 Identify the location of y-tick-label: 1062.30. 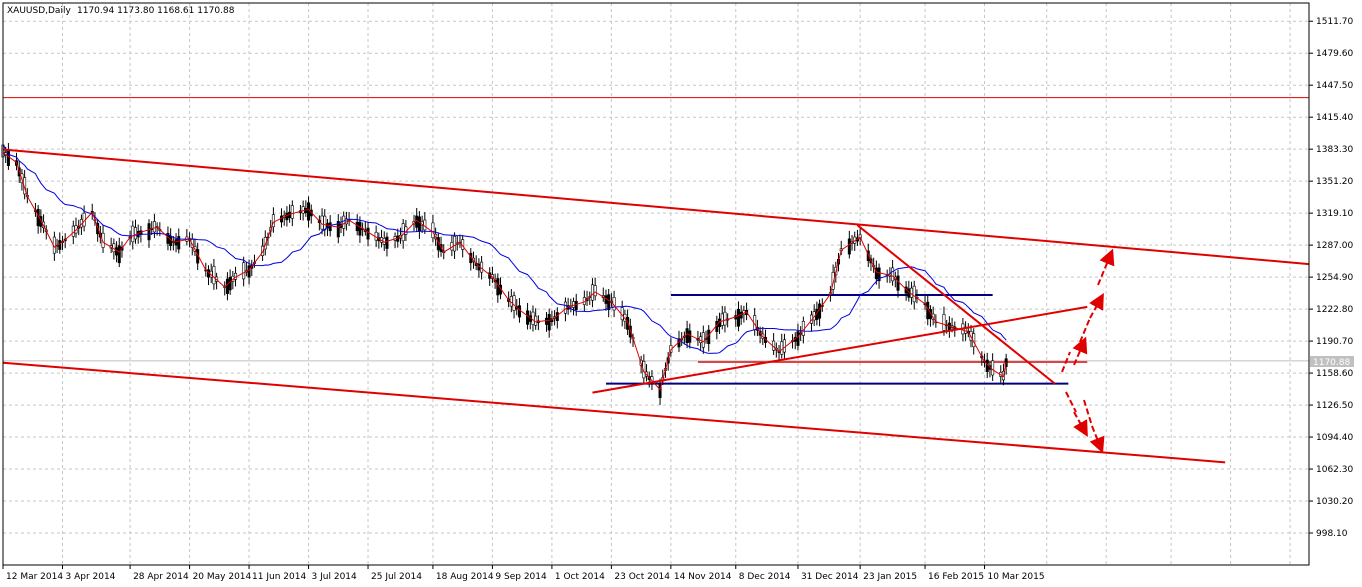
(1334, 470).